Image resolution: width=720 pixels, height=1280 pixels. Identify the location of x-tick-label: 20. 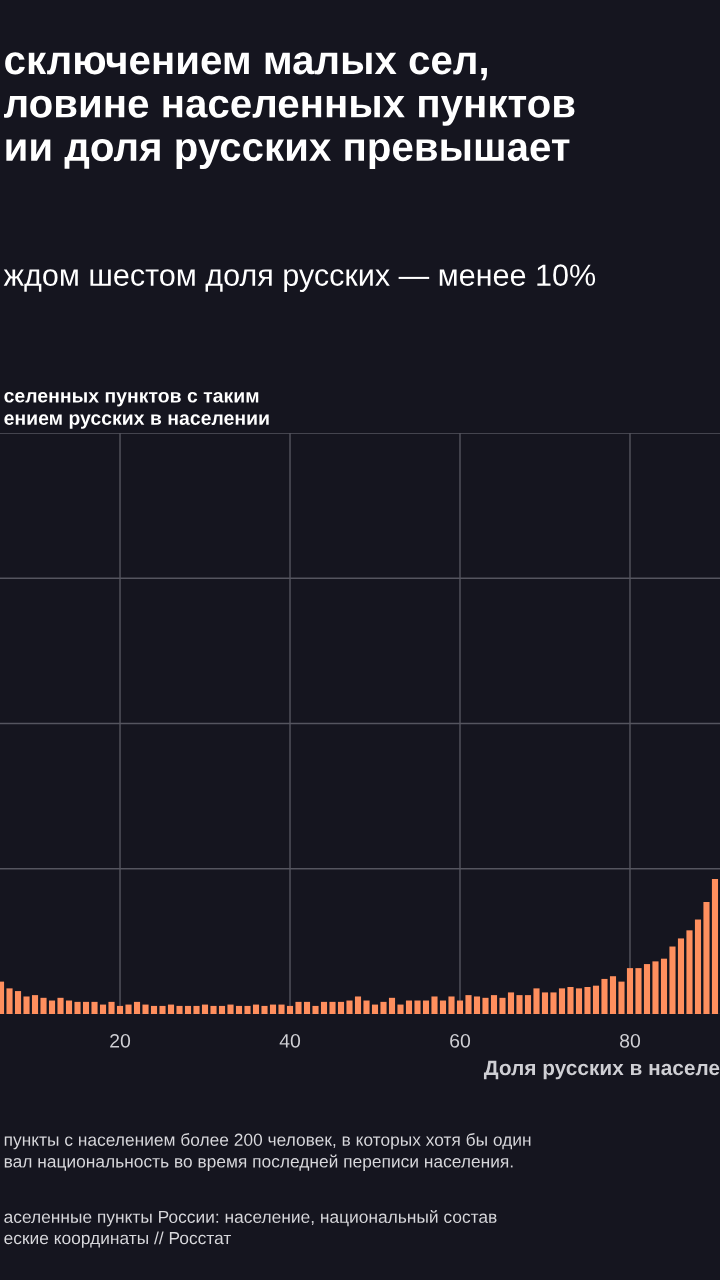
(120, 1040).